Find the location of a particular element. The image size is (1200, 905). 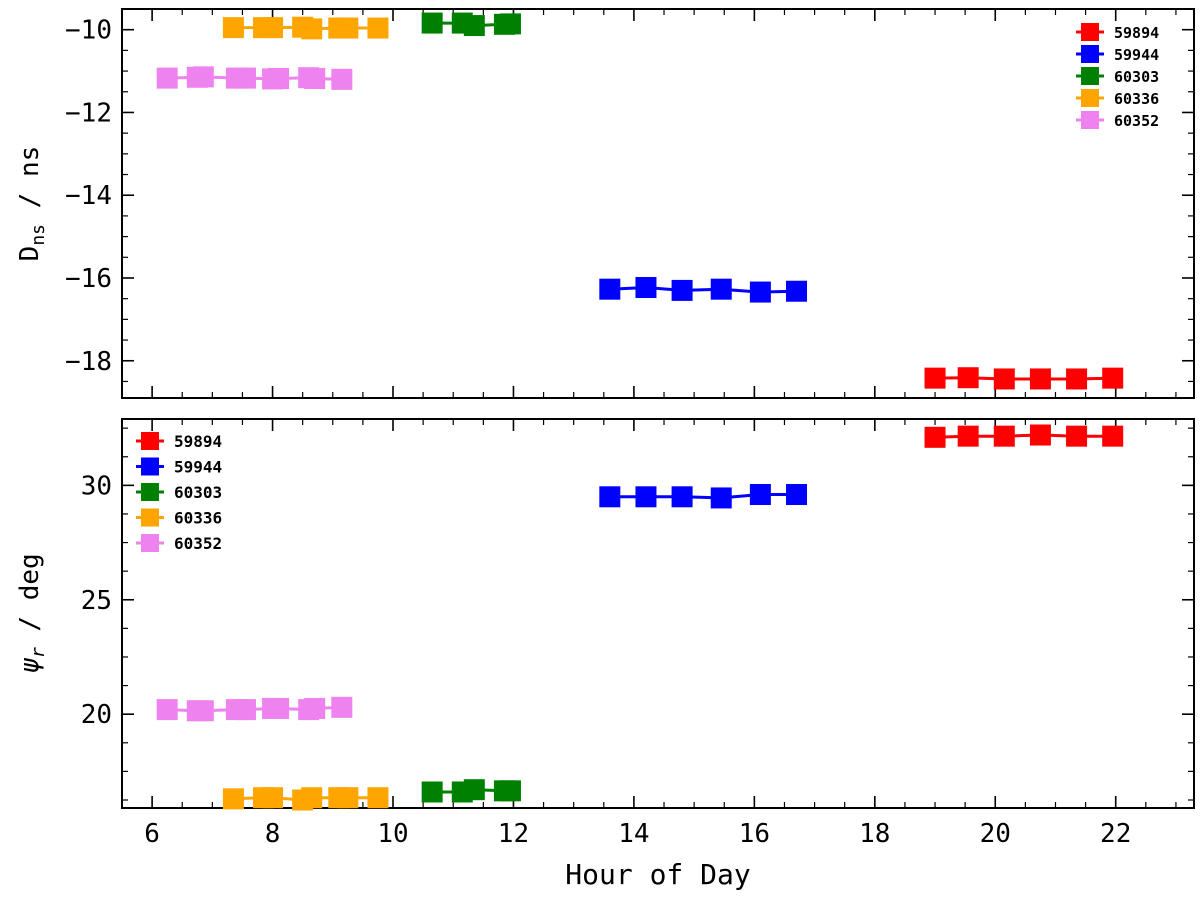

y-tick-label: −12 is located at coordinates (88, 113).